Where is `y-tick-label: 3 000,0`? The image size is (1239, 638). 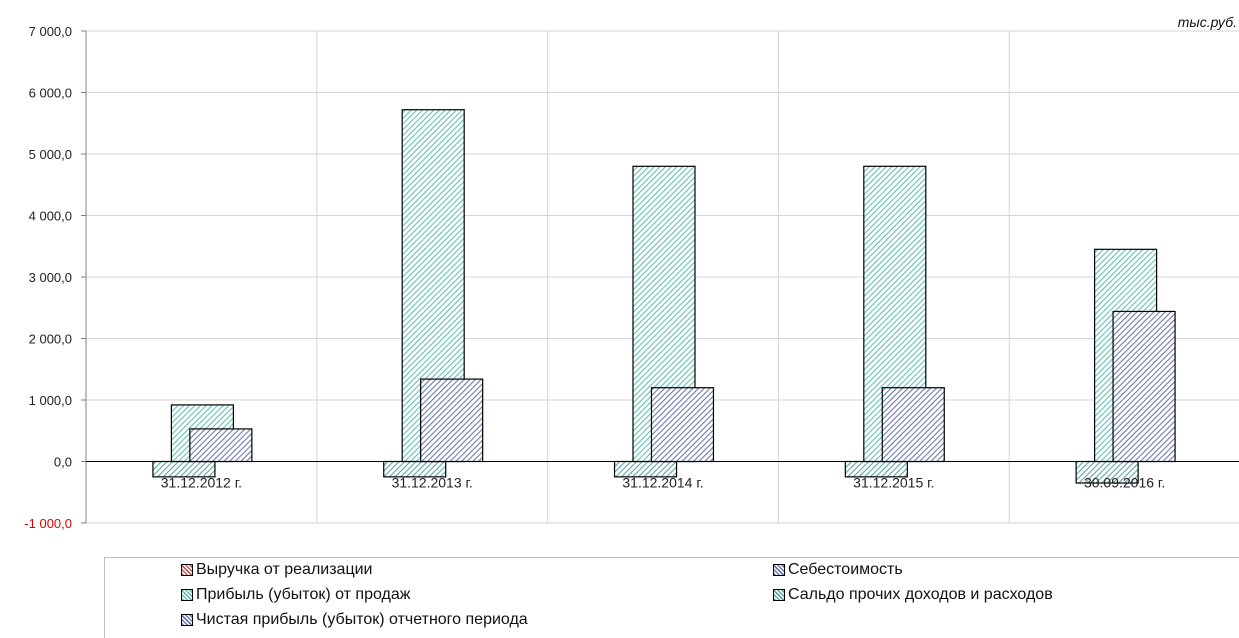 y-tick-label: 3 000,0 is located at coordinates (50, 277).